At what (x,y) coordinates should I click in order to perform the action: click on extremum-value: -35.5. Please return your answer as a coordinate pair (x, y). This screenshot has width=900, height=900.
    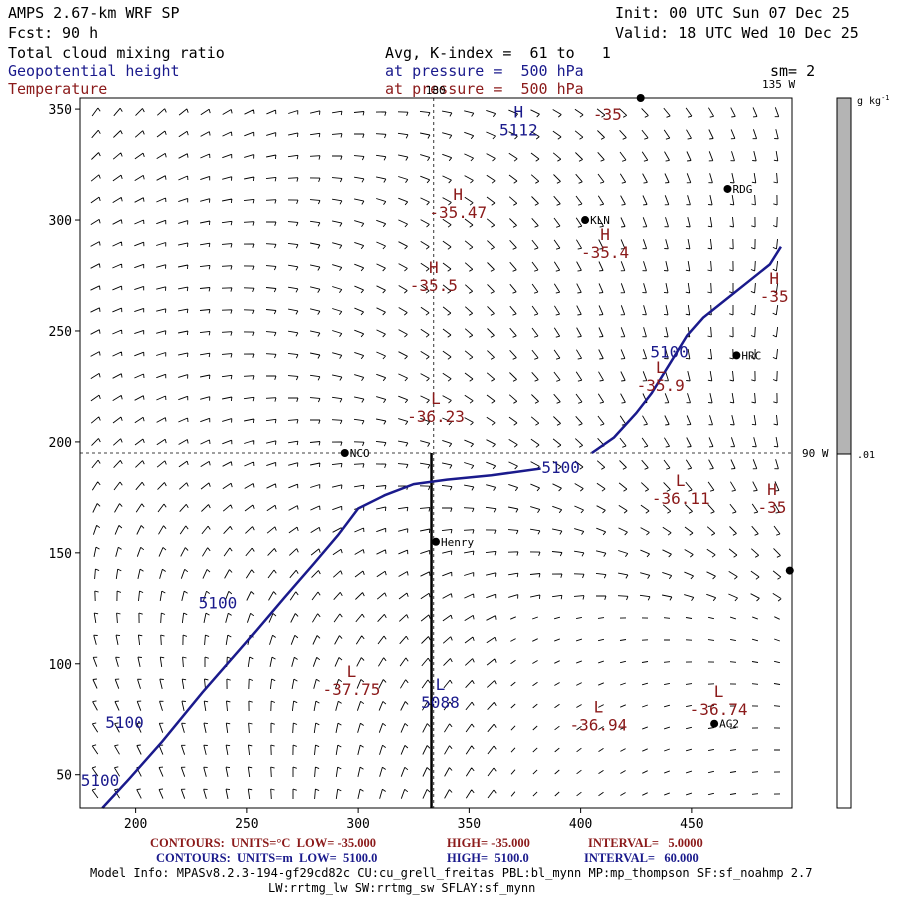
    Looking at the image, I should click on (434, 285).